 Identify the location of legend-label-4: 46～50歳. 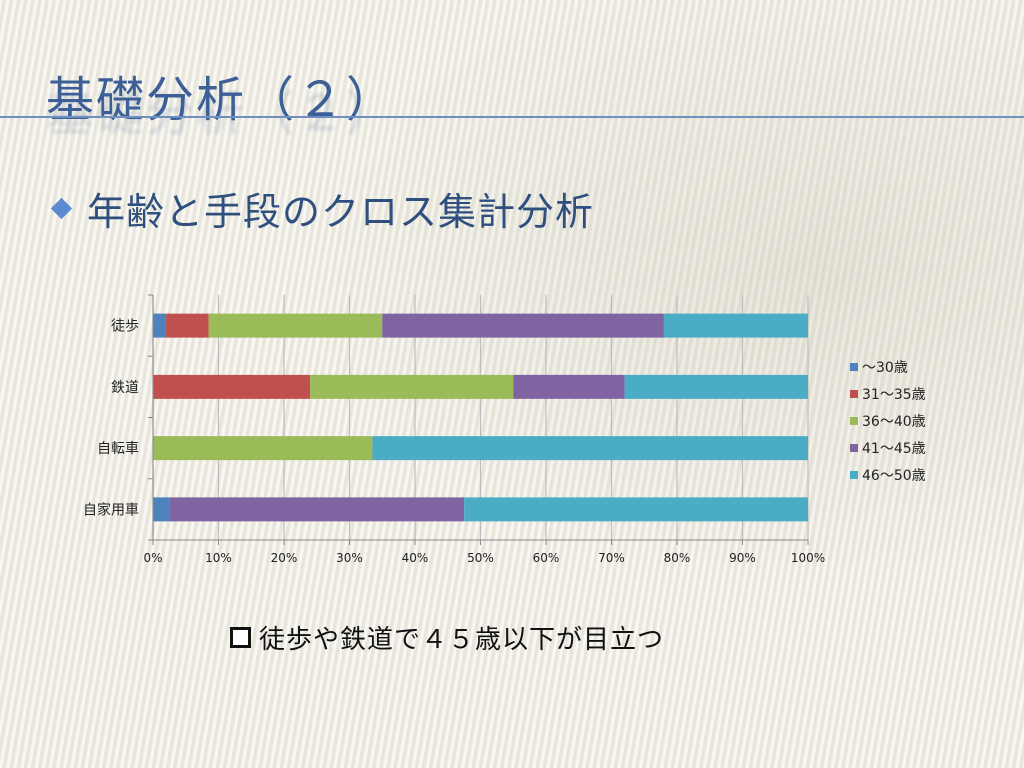
(894, 476).